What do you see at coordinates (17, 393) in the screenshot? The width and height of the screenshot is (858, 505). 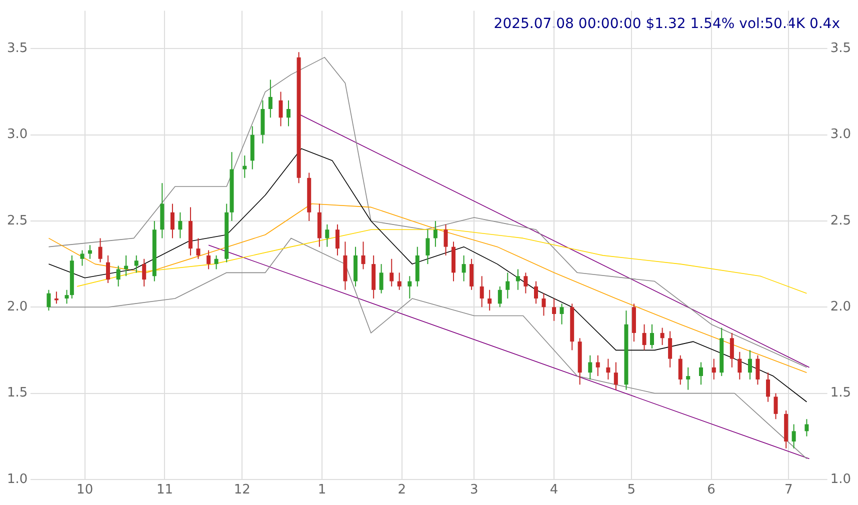 I see `y-tick-label: 1.5` at bounding box center [17, 393].